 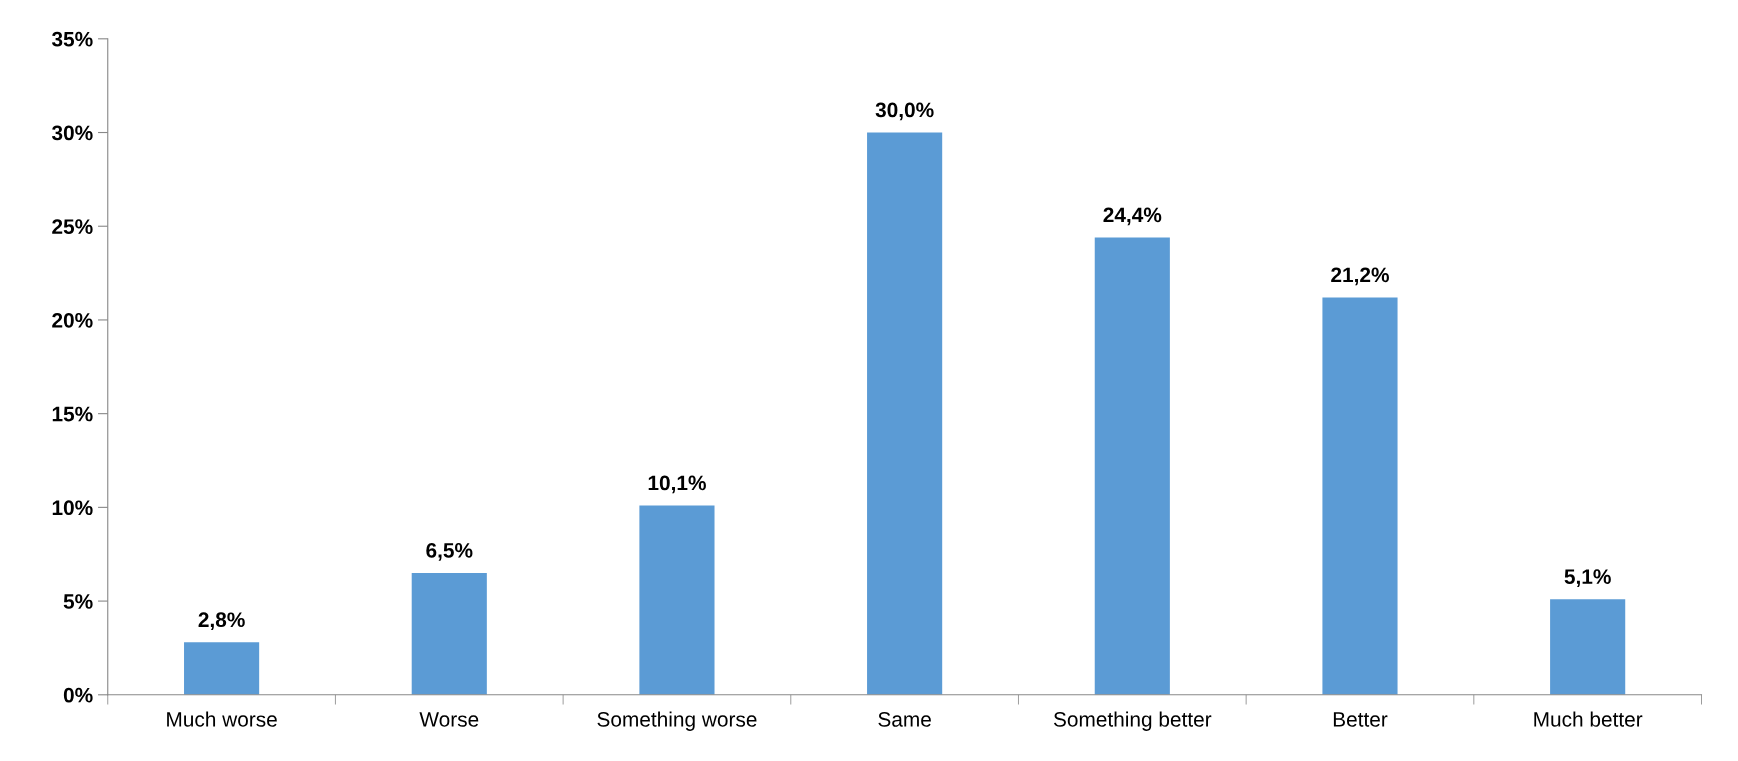 I want to click on data-label: 5,1%, so click(x=1587, y=578).